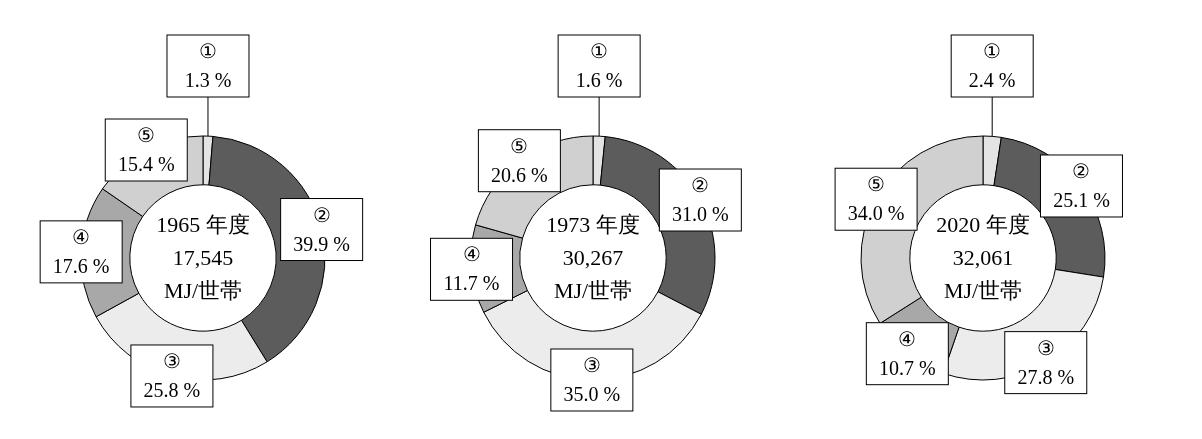 This screenshot has width=1202, height=439. I want to click on text: 32,061, so click(983, 258).